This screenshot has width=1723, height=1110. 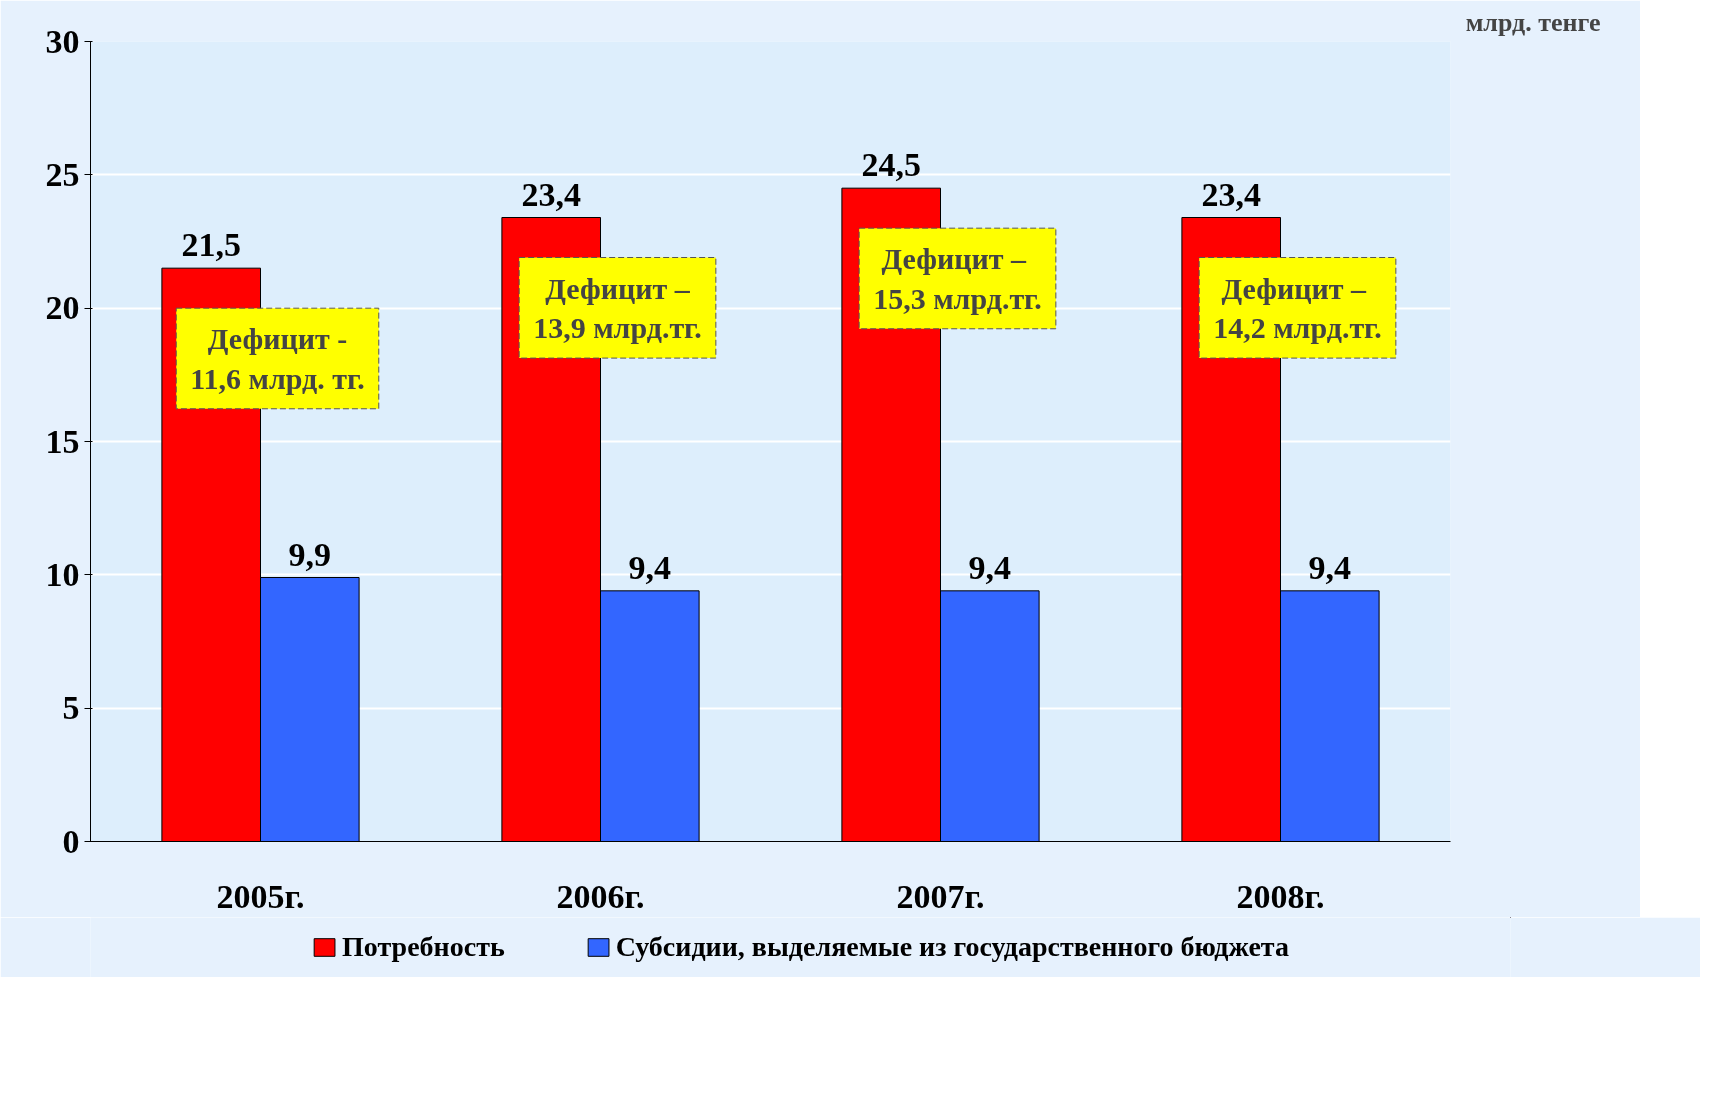 I want to click on annotation: Дефицит – 13,9 млрд.тг., so click(x=617, y=308).